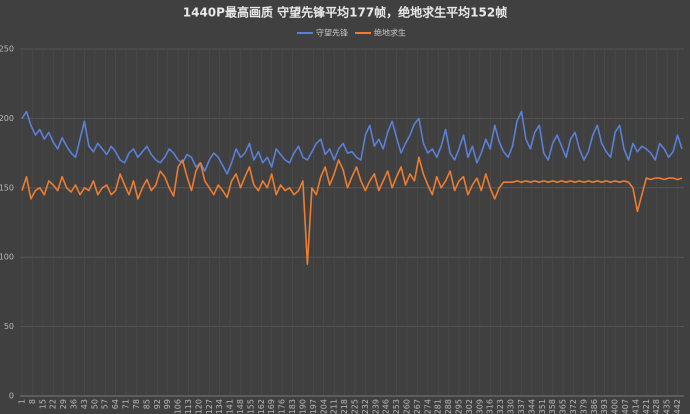  What do you see at coordinates (11, 396) in the screenshot?
I see `y-tick-label: 0` at bounding box center [11, 396].